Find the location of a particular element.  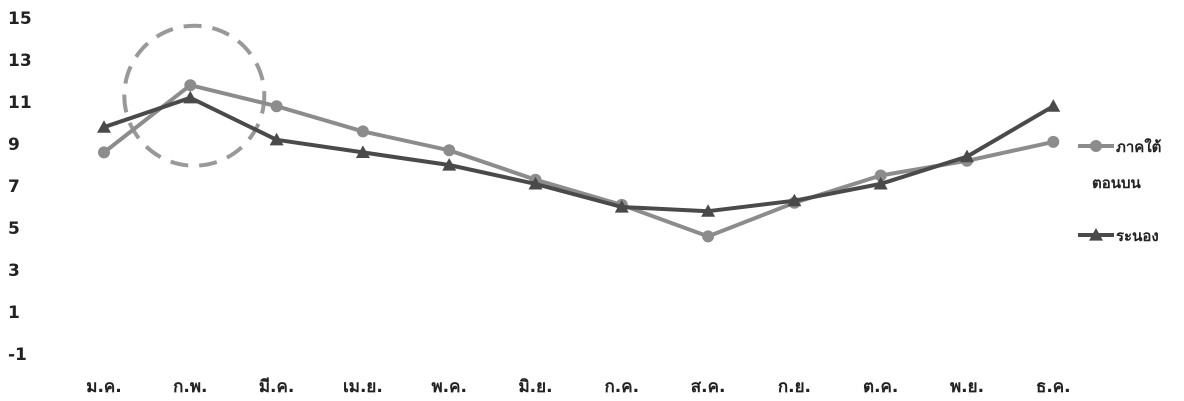

y-axis: 15 13 11 9 7 5 3 1 -1 is located at coordinates (20, 187).